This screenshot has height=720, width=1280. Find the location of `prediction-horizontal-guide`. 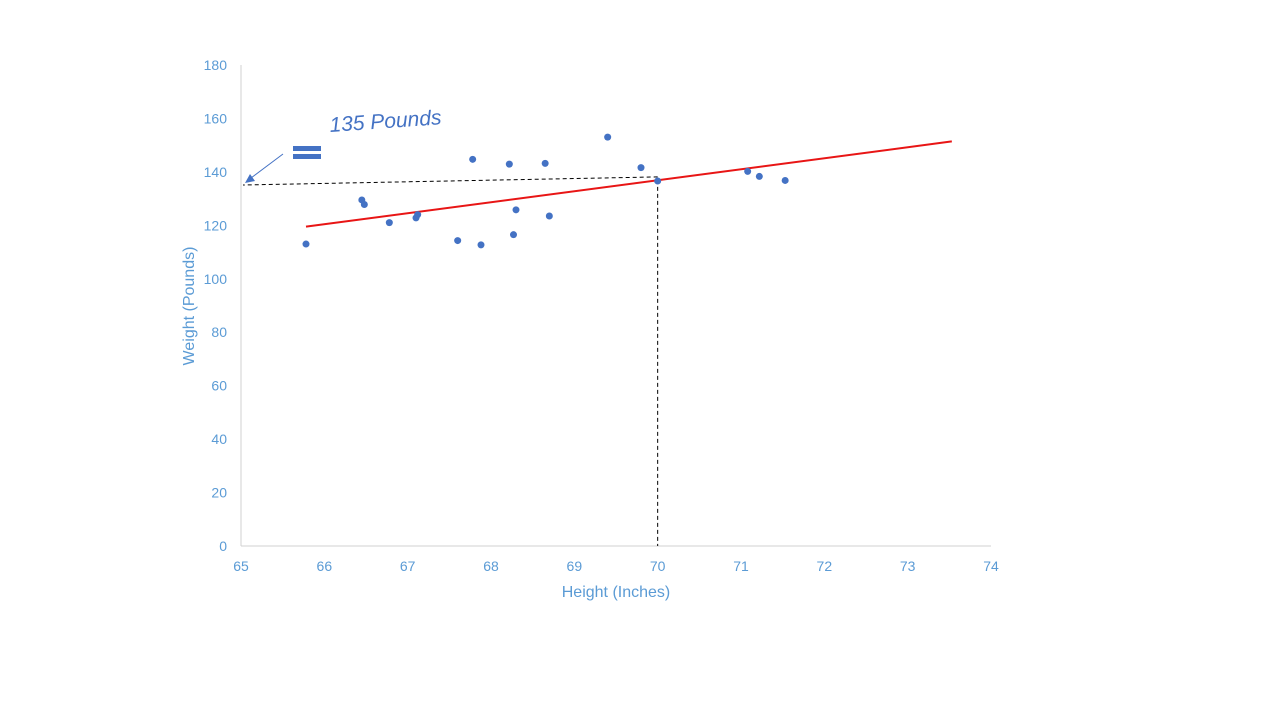

prediction-horizontal-guide is located at coordinates (450, 181).